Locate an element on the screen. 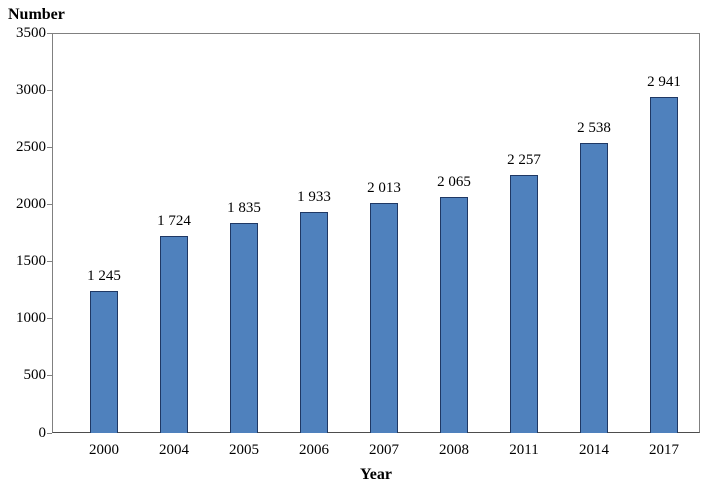  x-axis-title: Year is located at coordinates (376, 474).